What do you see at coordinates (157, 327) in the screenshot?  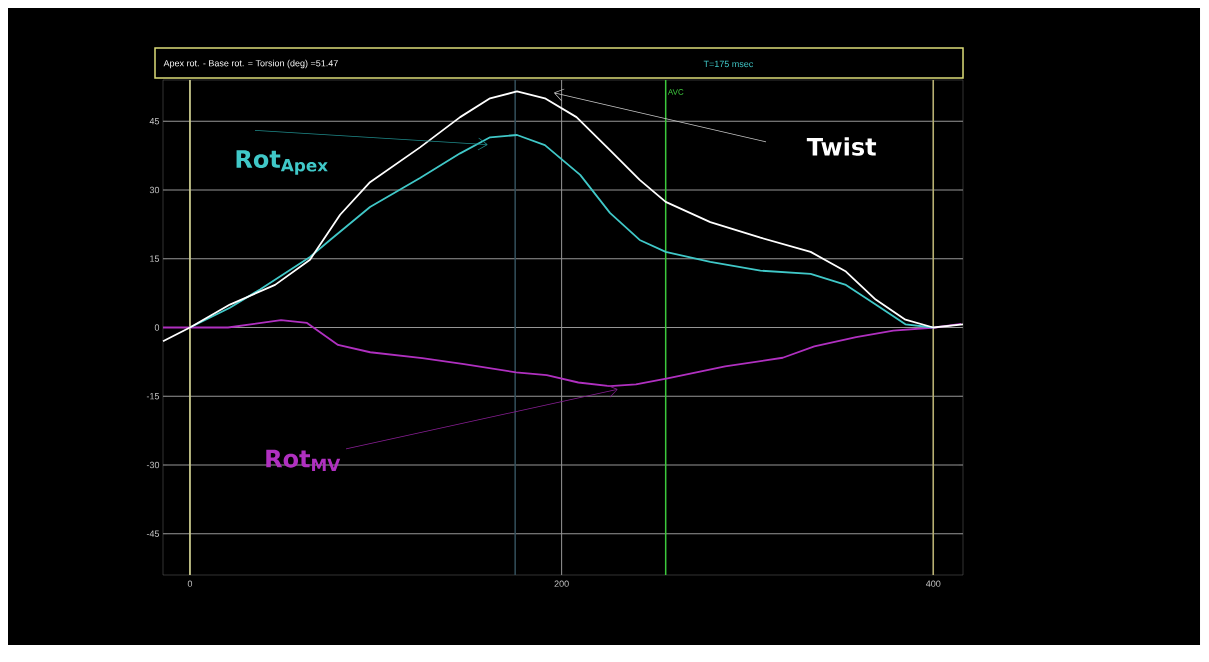 I see `y-tick-label: 0` at bounding box center [157, 327].